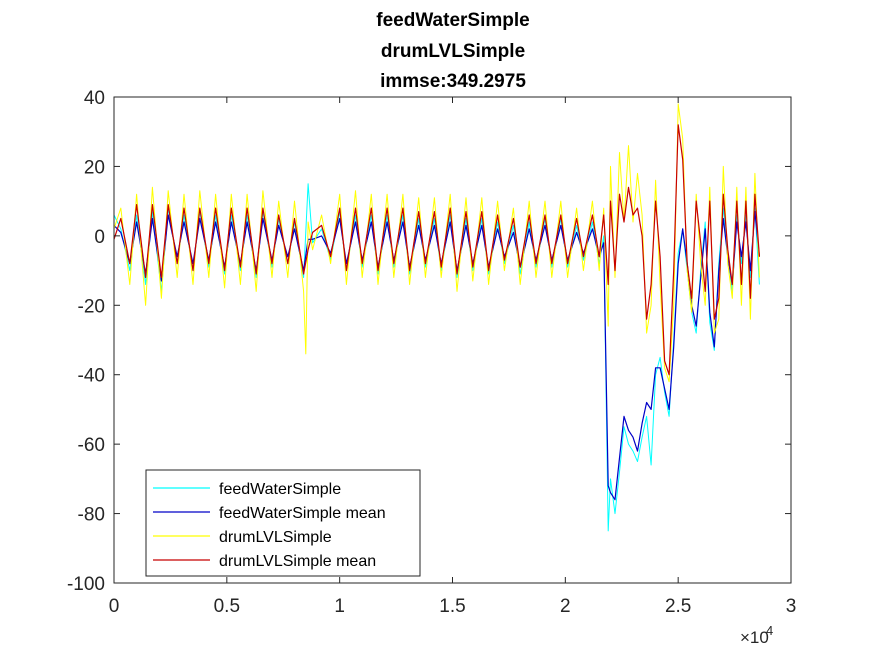 This screenshot has height=656, width=875. Describe the element at coordinates (452, 20) in the screenshot. I see `chart-title-line-1: feedWaterSimple` at that location.